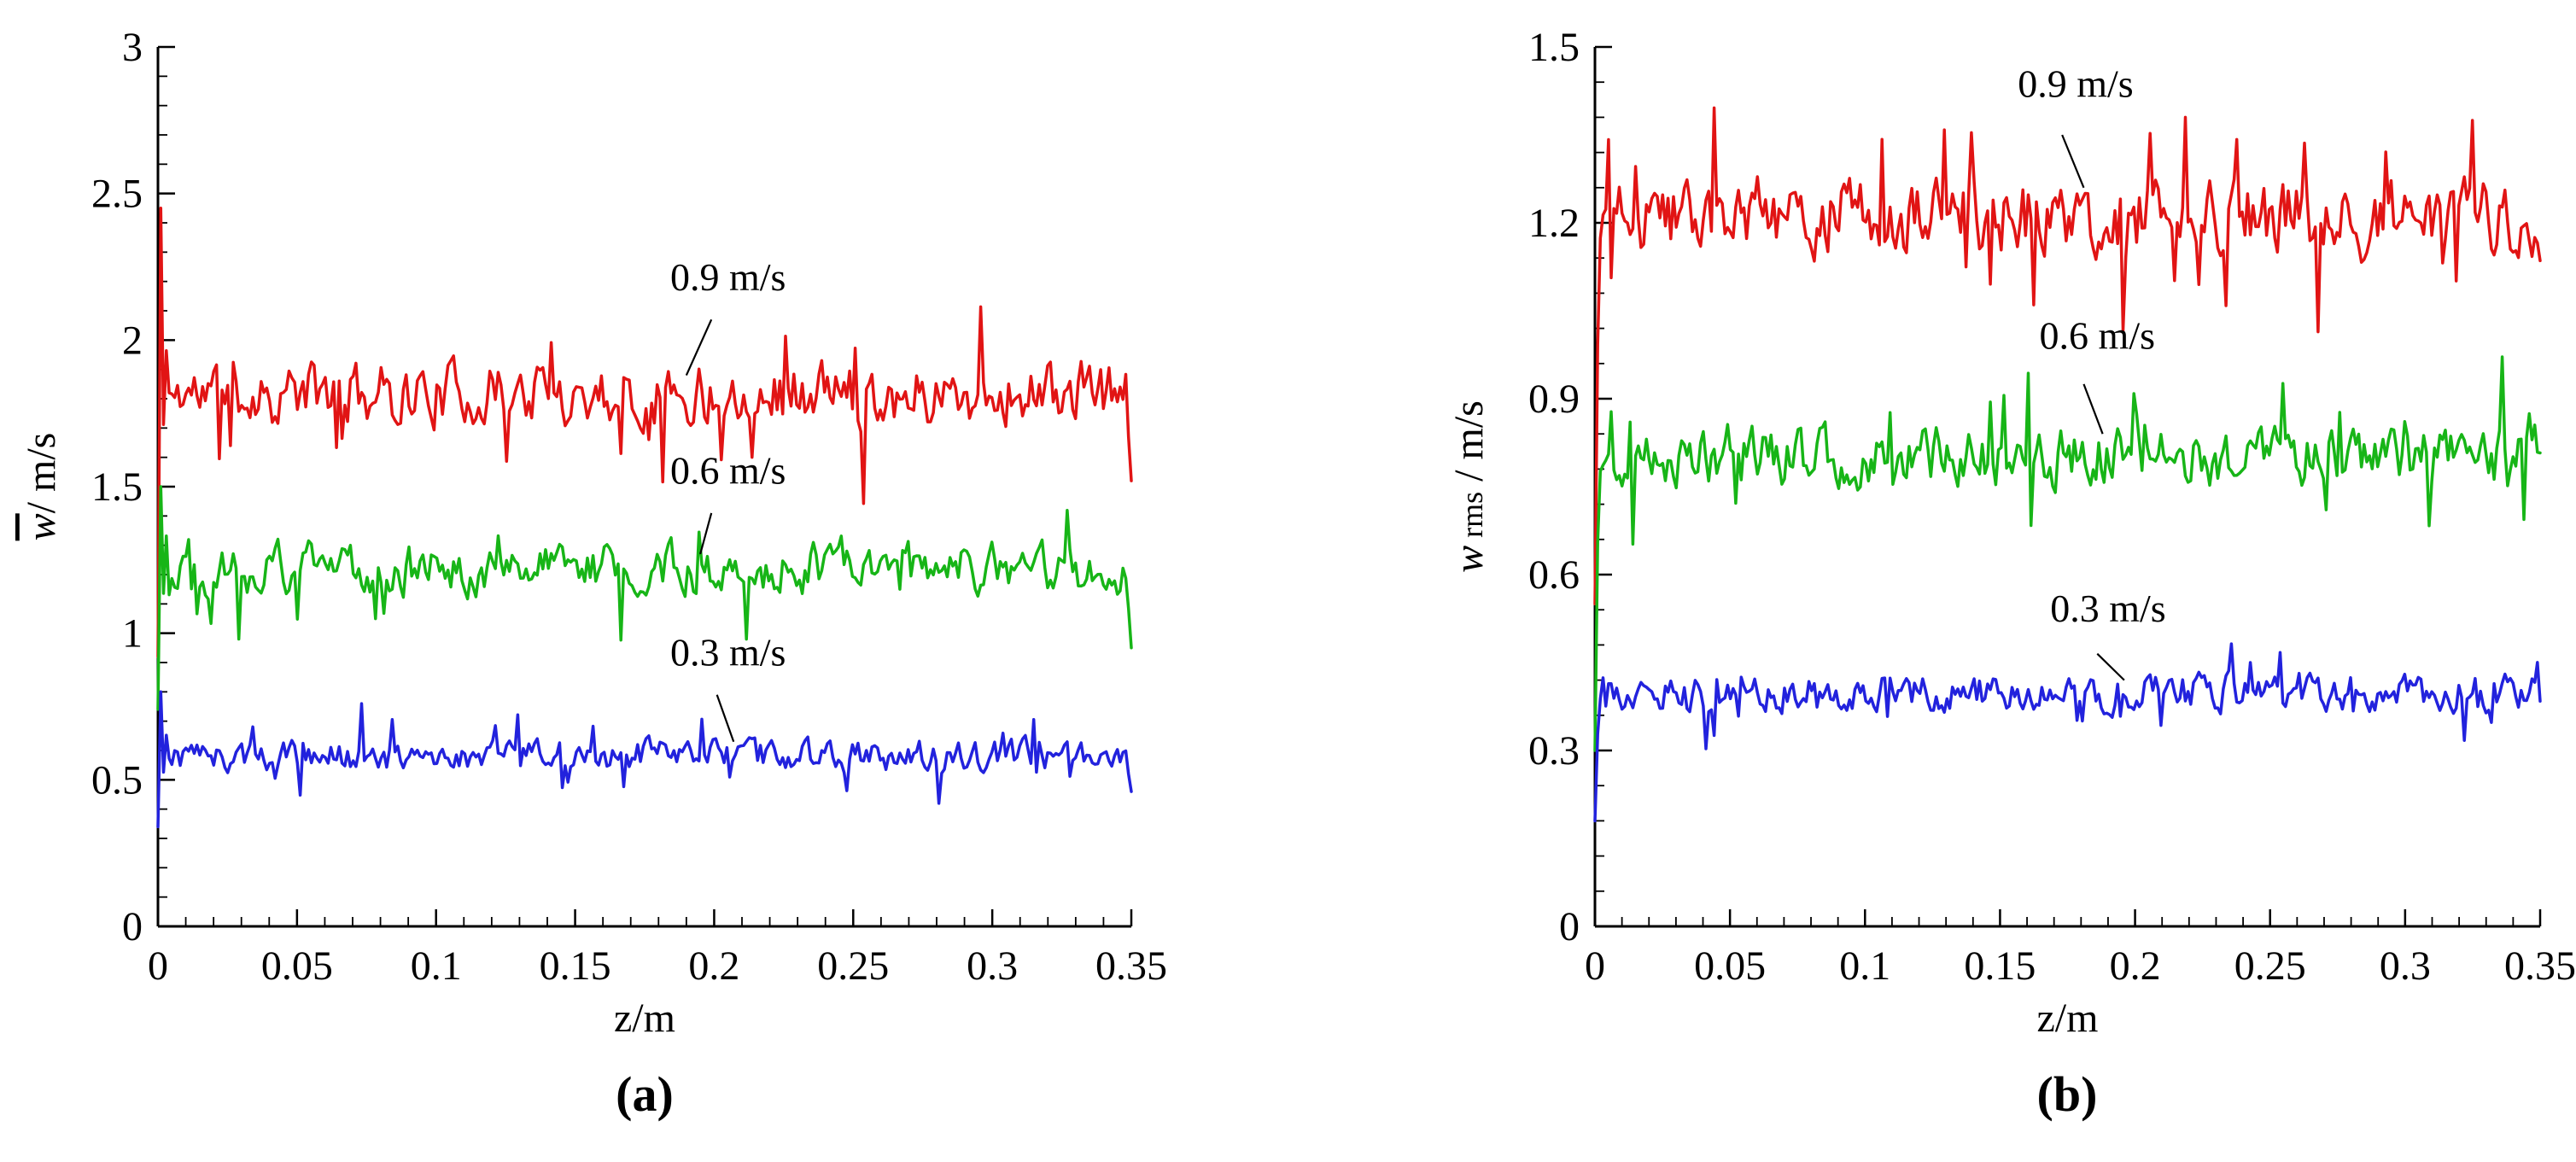 This screenshot has width=2576, height=1162. Describe the element at coordinates (644, 432) in the screenshot. I see `series-line-0-9-m-s` at that location.